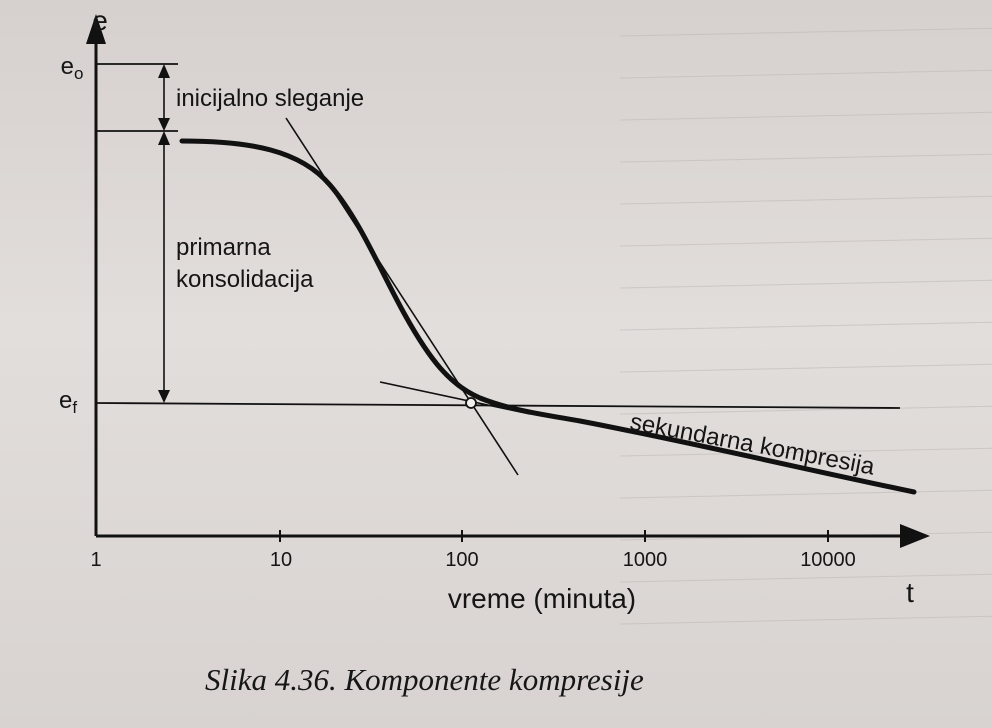 The width and height of the screenshot is (992, 728). I want to click on x-tick-label: 100, so click(461, 560).